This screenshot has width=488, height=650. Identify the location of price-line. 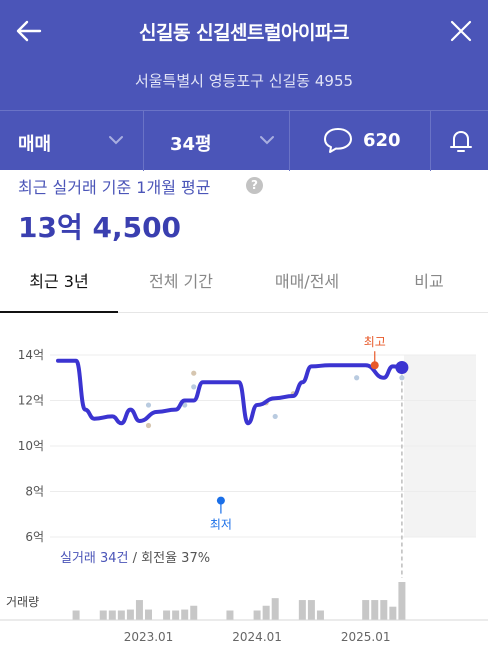
(230, 392).